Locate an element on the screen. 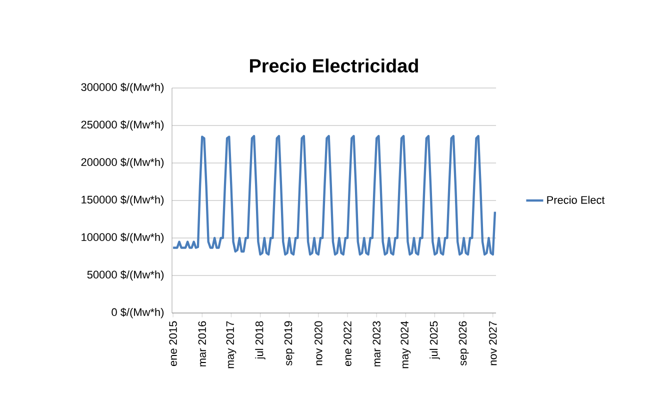  x-tick-label: ene 2015 is located at coordinates (173, 343).